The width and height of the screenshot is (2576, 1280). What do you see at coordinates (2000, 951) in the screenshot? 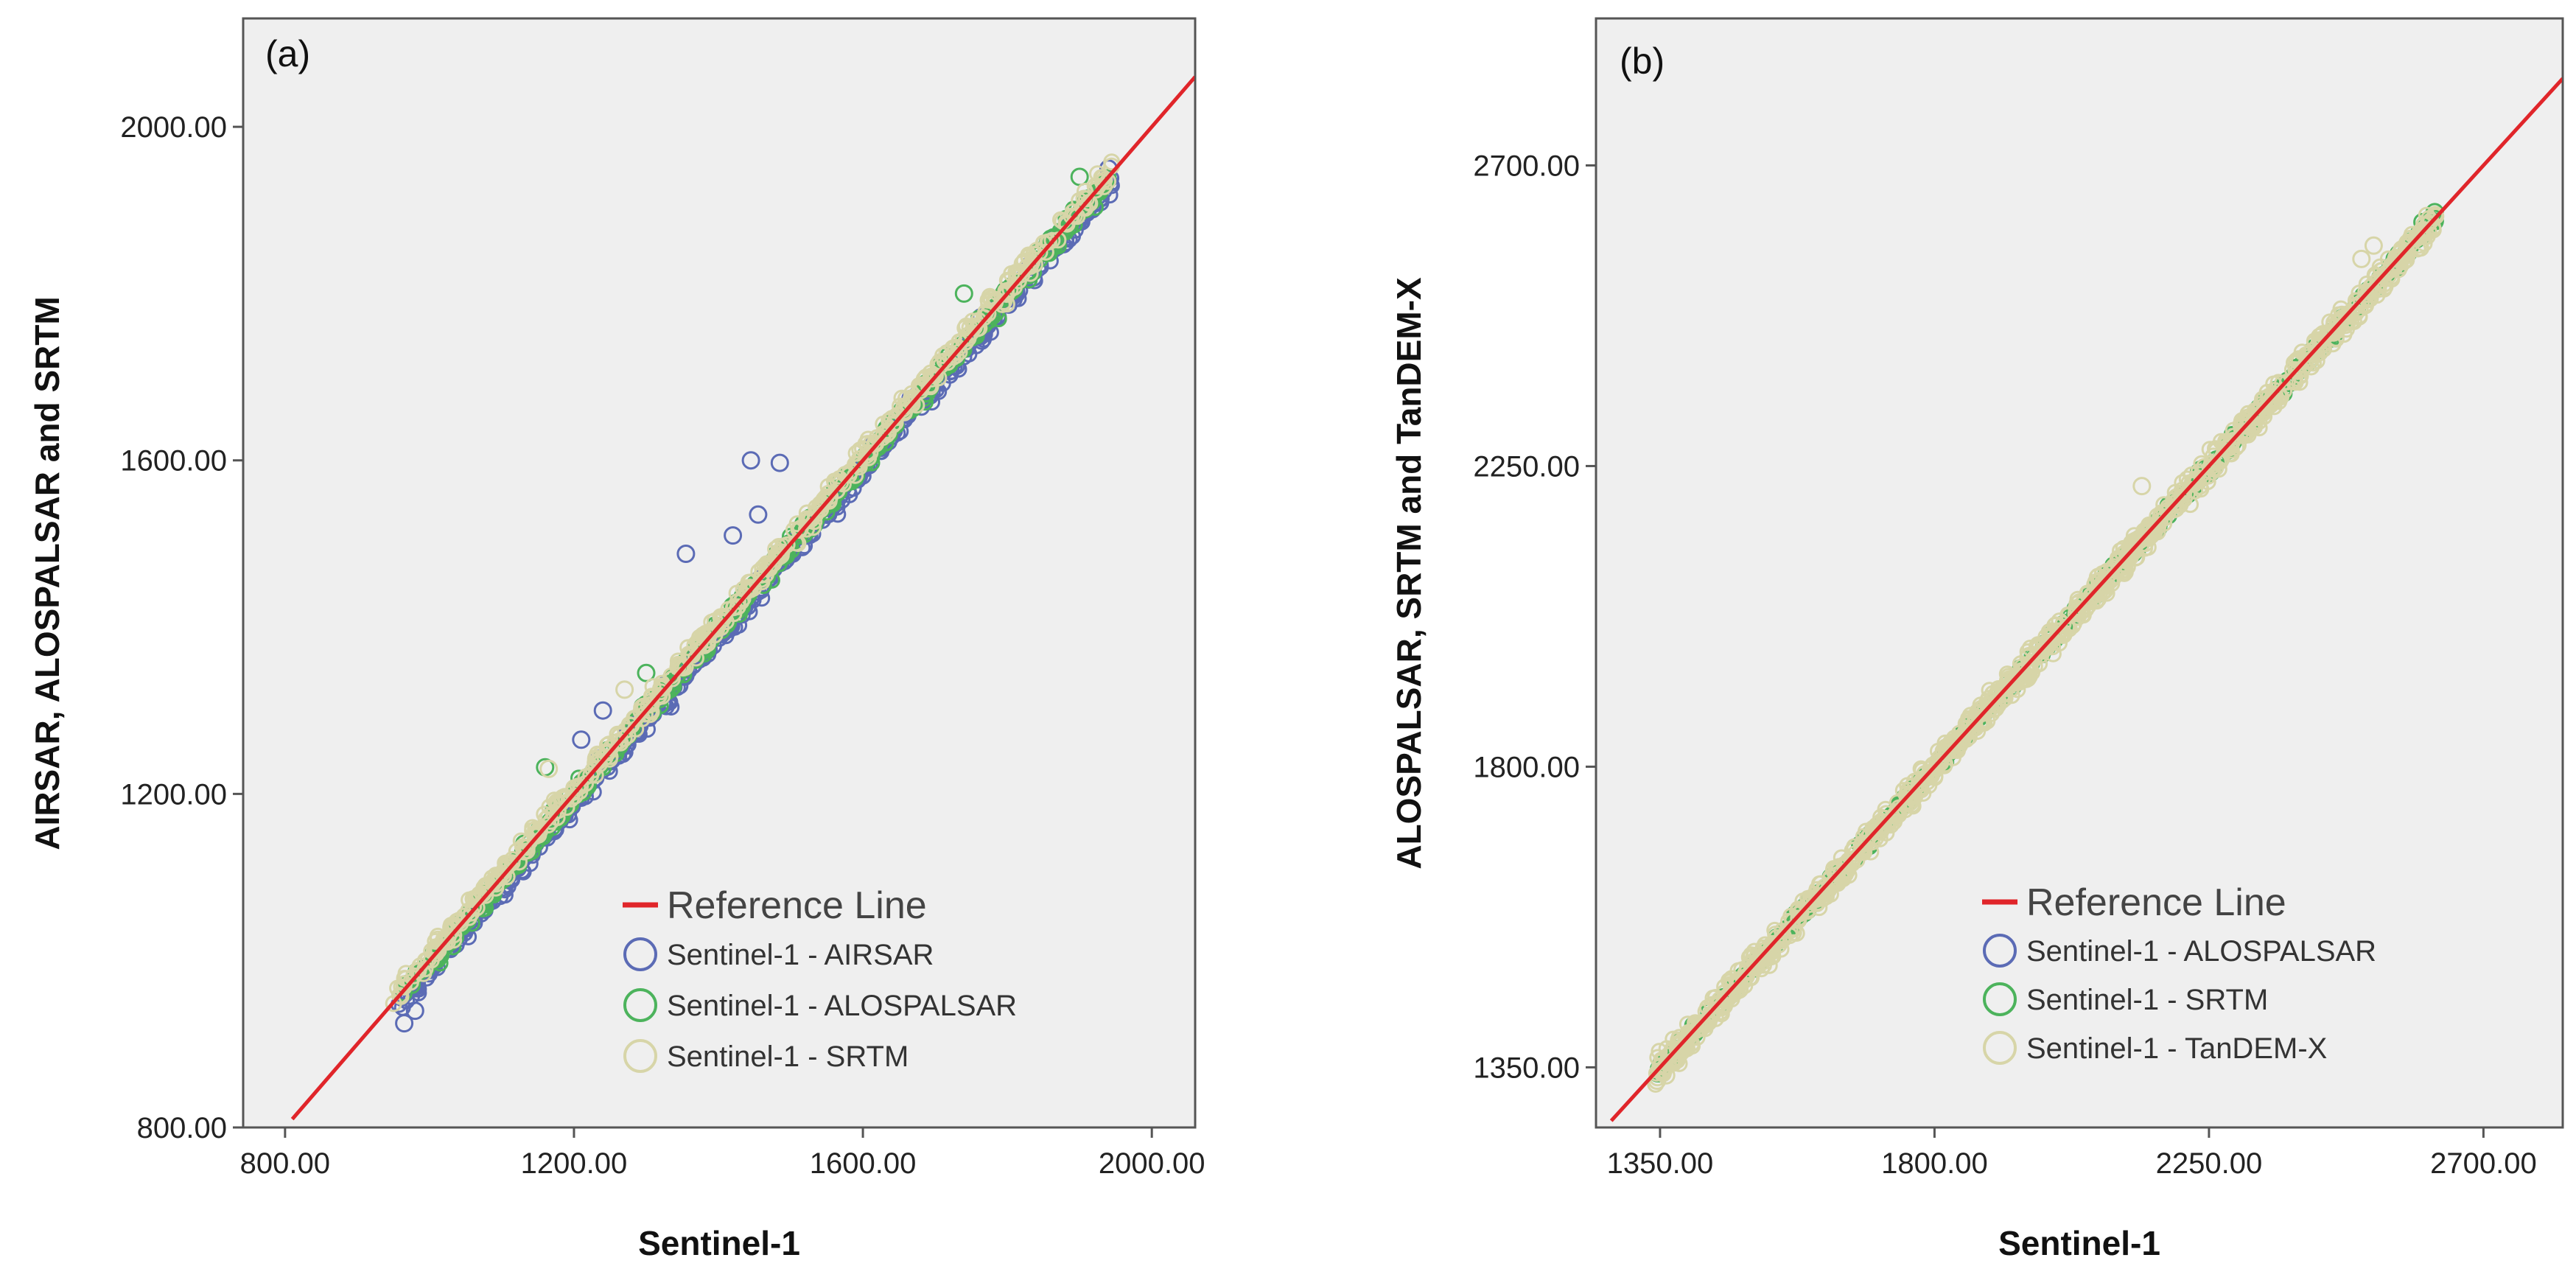
I see `legend-alospalsar-marker-b` at bounding box center [2000, 951].